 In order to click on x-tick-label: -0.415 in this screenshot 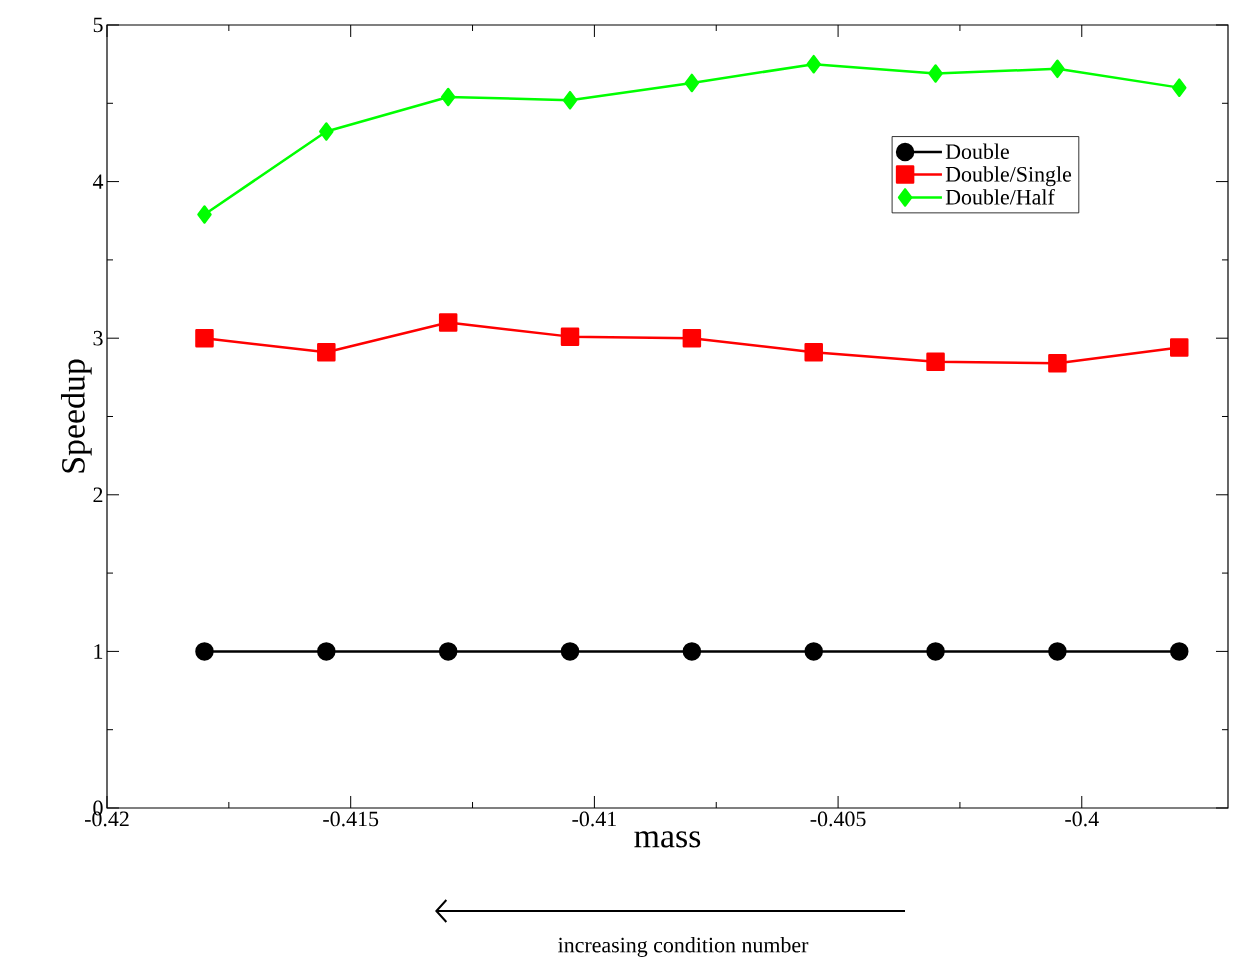, I will do `click(351, 819)`.